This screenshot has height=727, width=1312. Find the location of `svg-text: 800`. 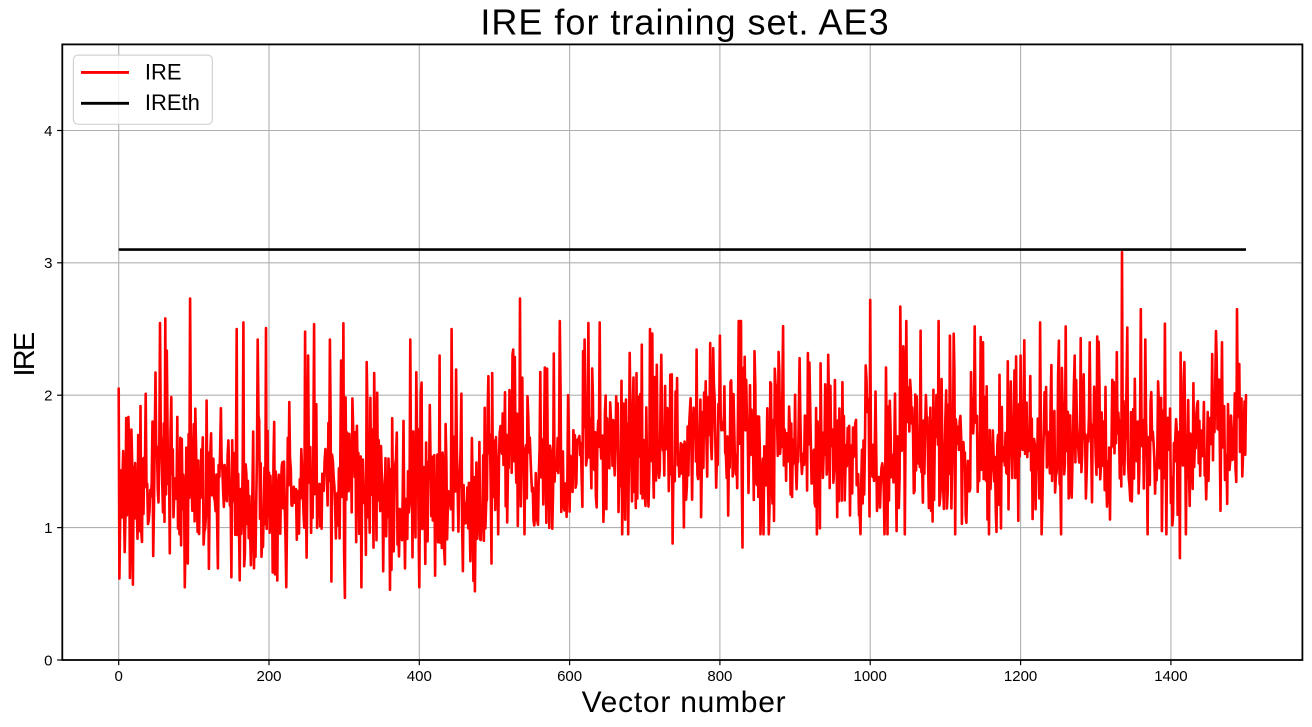

svg-text: 800 is located at coordinates (719, 676).